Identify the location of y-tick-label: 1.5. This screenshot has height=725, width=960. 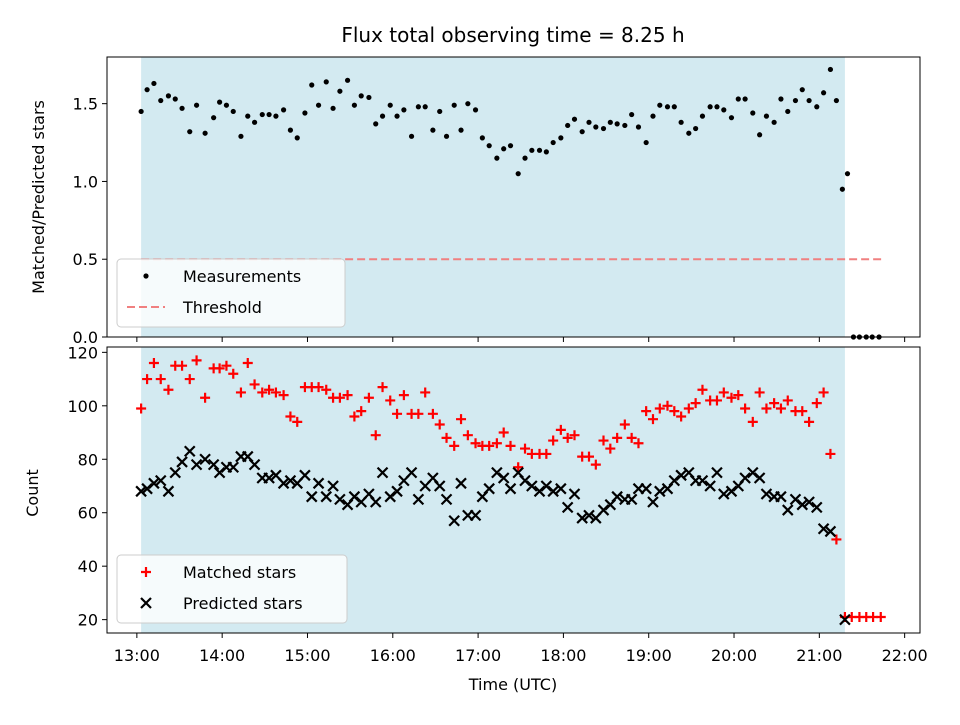
(85, 104).